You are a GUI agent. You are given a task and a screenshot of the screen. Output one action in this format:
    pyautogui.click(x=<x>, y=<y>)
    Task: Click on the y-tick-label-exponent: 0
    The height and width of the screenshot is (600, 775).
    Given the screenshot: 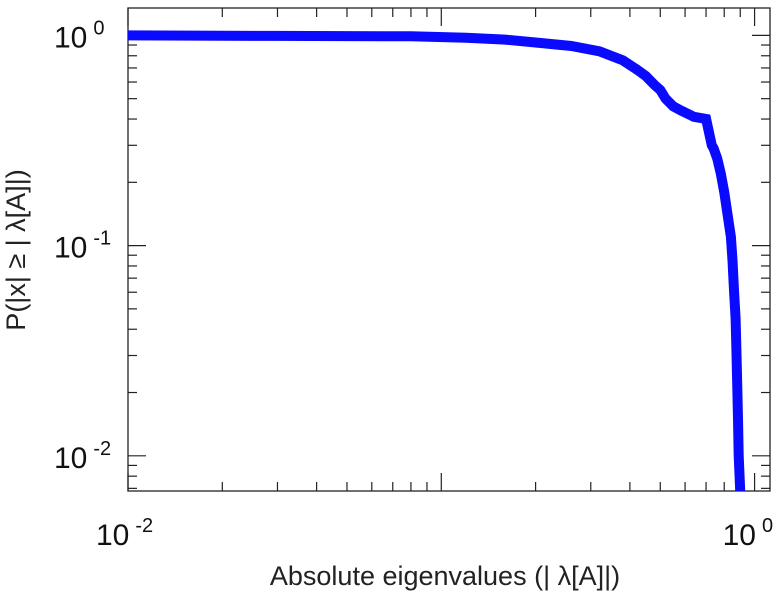 What is the action you would take?
    pyautogui.click(x=98, y=28)
    